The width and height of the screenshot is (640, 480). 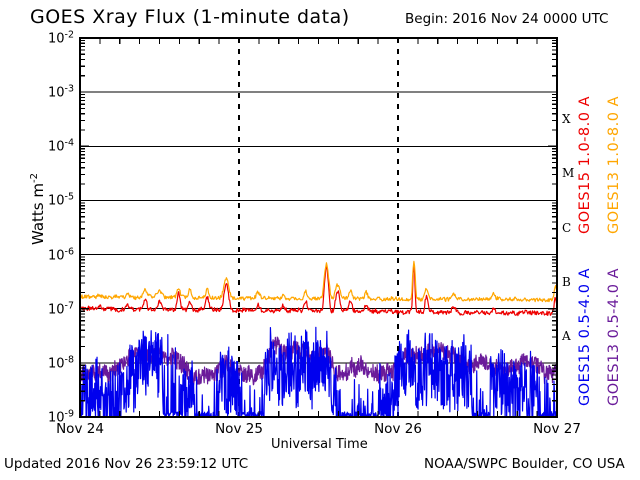 I want to click on begin-time-label: Begin: 2016 Nov 24 0000 UTC, so click(x=507, y=19).